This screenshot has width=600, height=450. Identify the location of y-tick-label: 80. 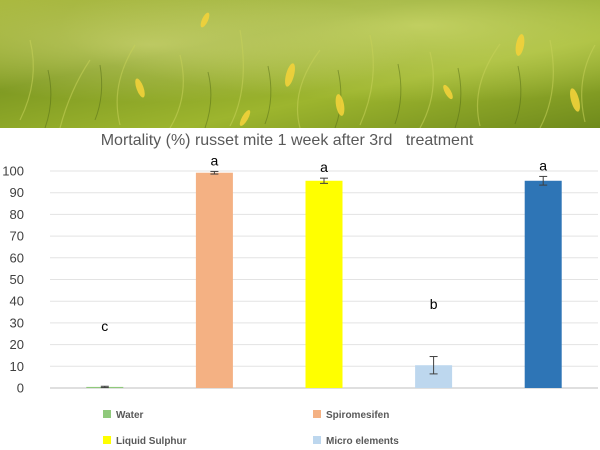
(17, 214).